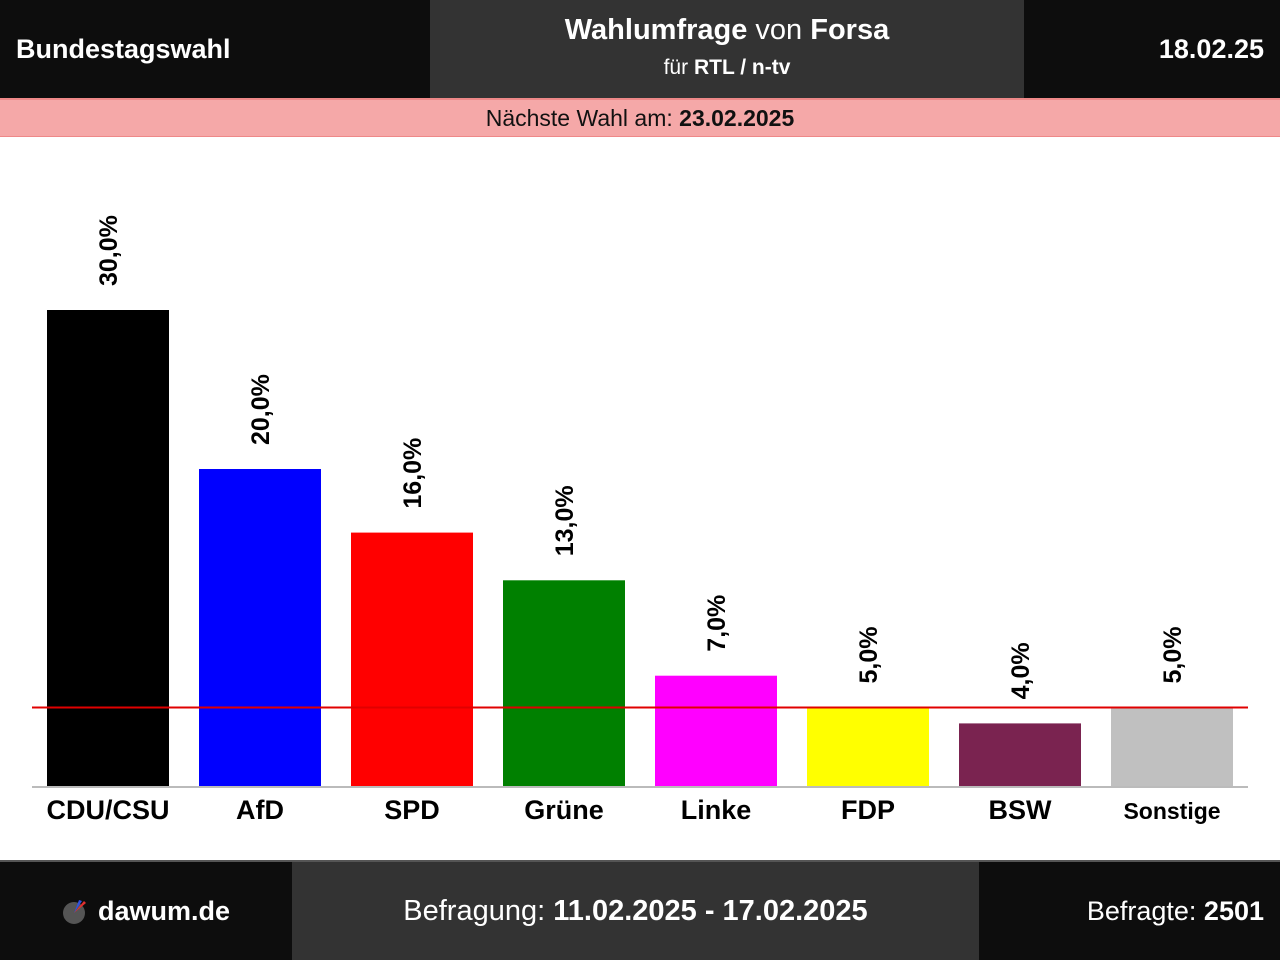  I want to click on bar-linke, so click(716, 731).